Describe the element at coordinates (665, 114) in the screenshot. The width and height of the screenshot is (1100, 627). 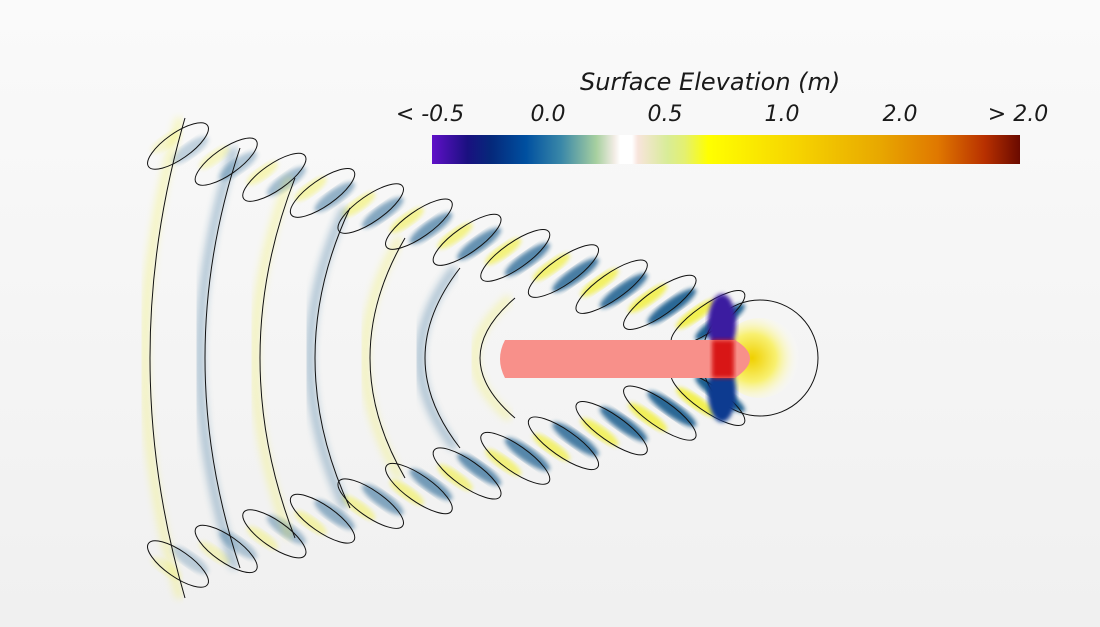
I see `colorbar-tick: 0.5` at that location.